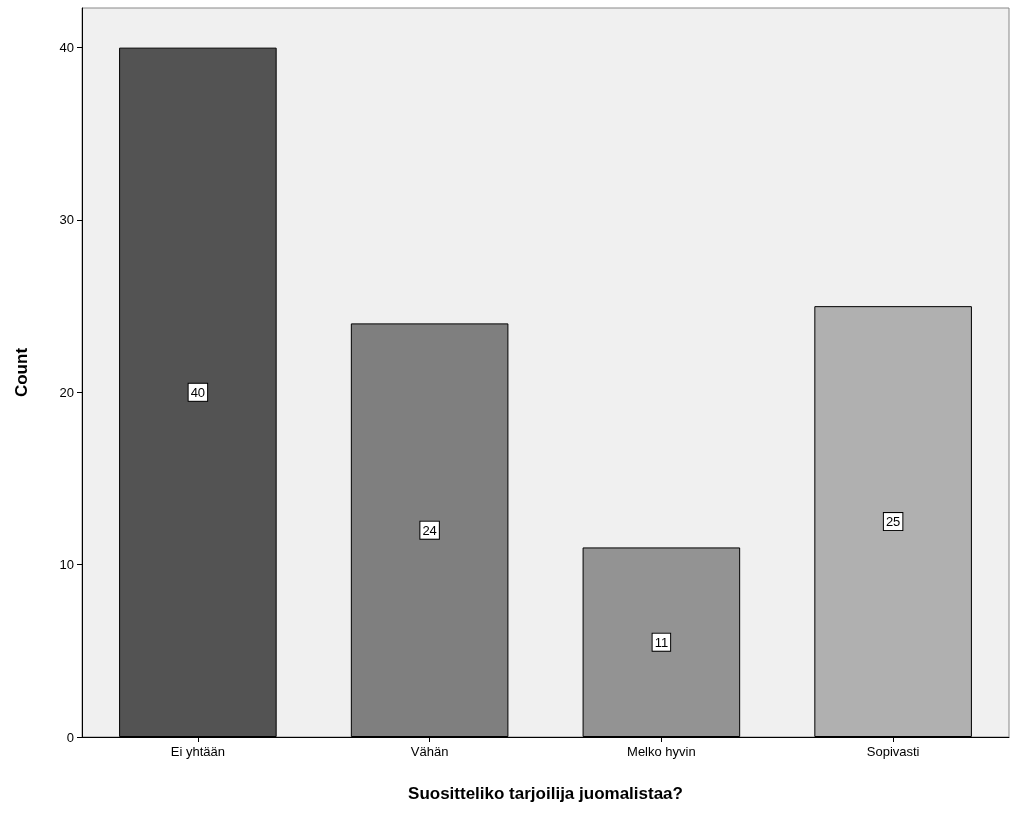 This screenshot has height=816, width=1011. Describe the element at coordinates (429, 530) in the screenshot. I see `data-label: 24` at that location.